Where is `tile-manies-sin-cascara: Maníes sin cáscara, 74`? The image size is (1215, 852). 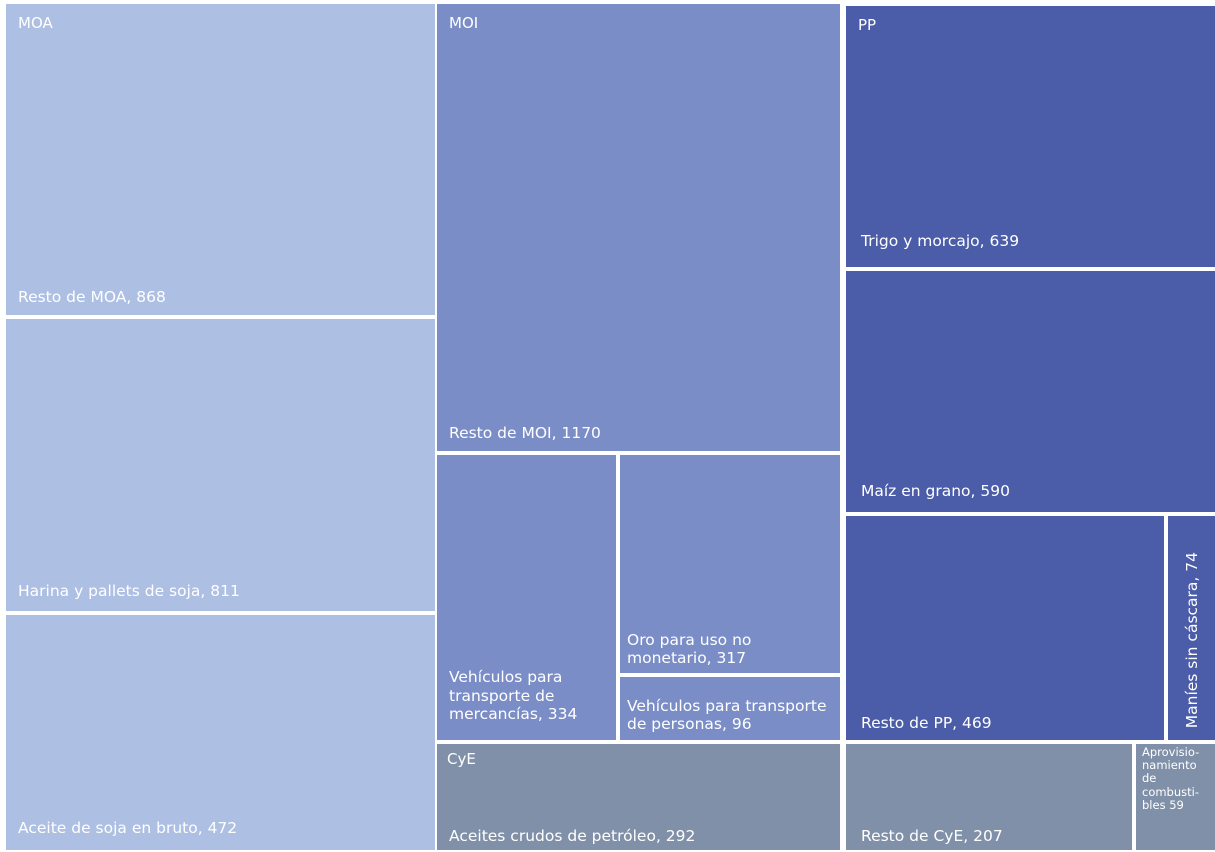 tile-manies-sin-cascara: Maníes sin cáscara, 74 is located at coordinates (1191, 628).